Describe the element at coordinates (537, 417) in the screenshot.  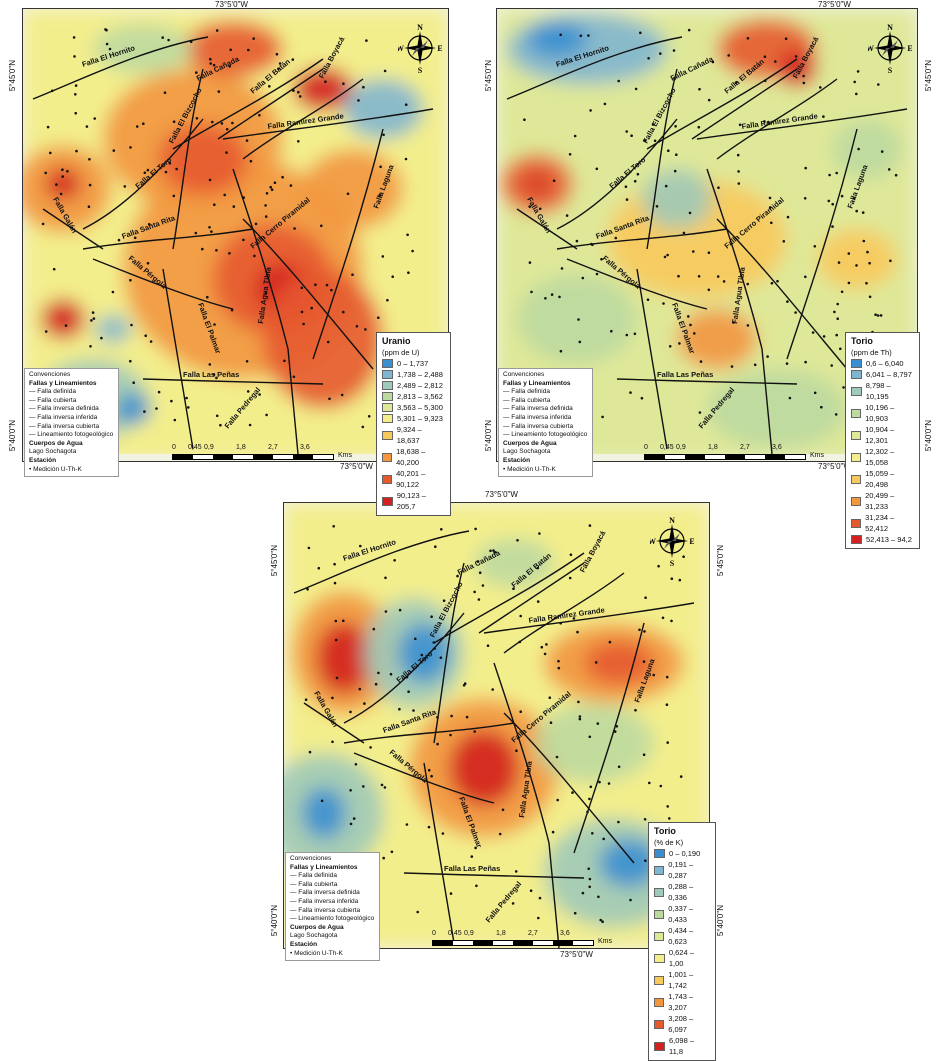
I see `convention-item: — Falla inversa inferida` at that location.